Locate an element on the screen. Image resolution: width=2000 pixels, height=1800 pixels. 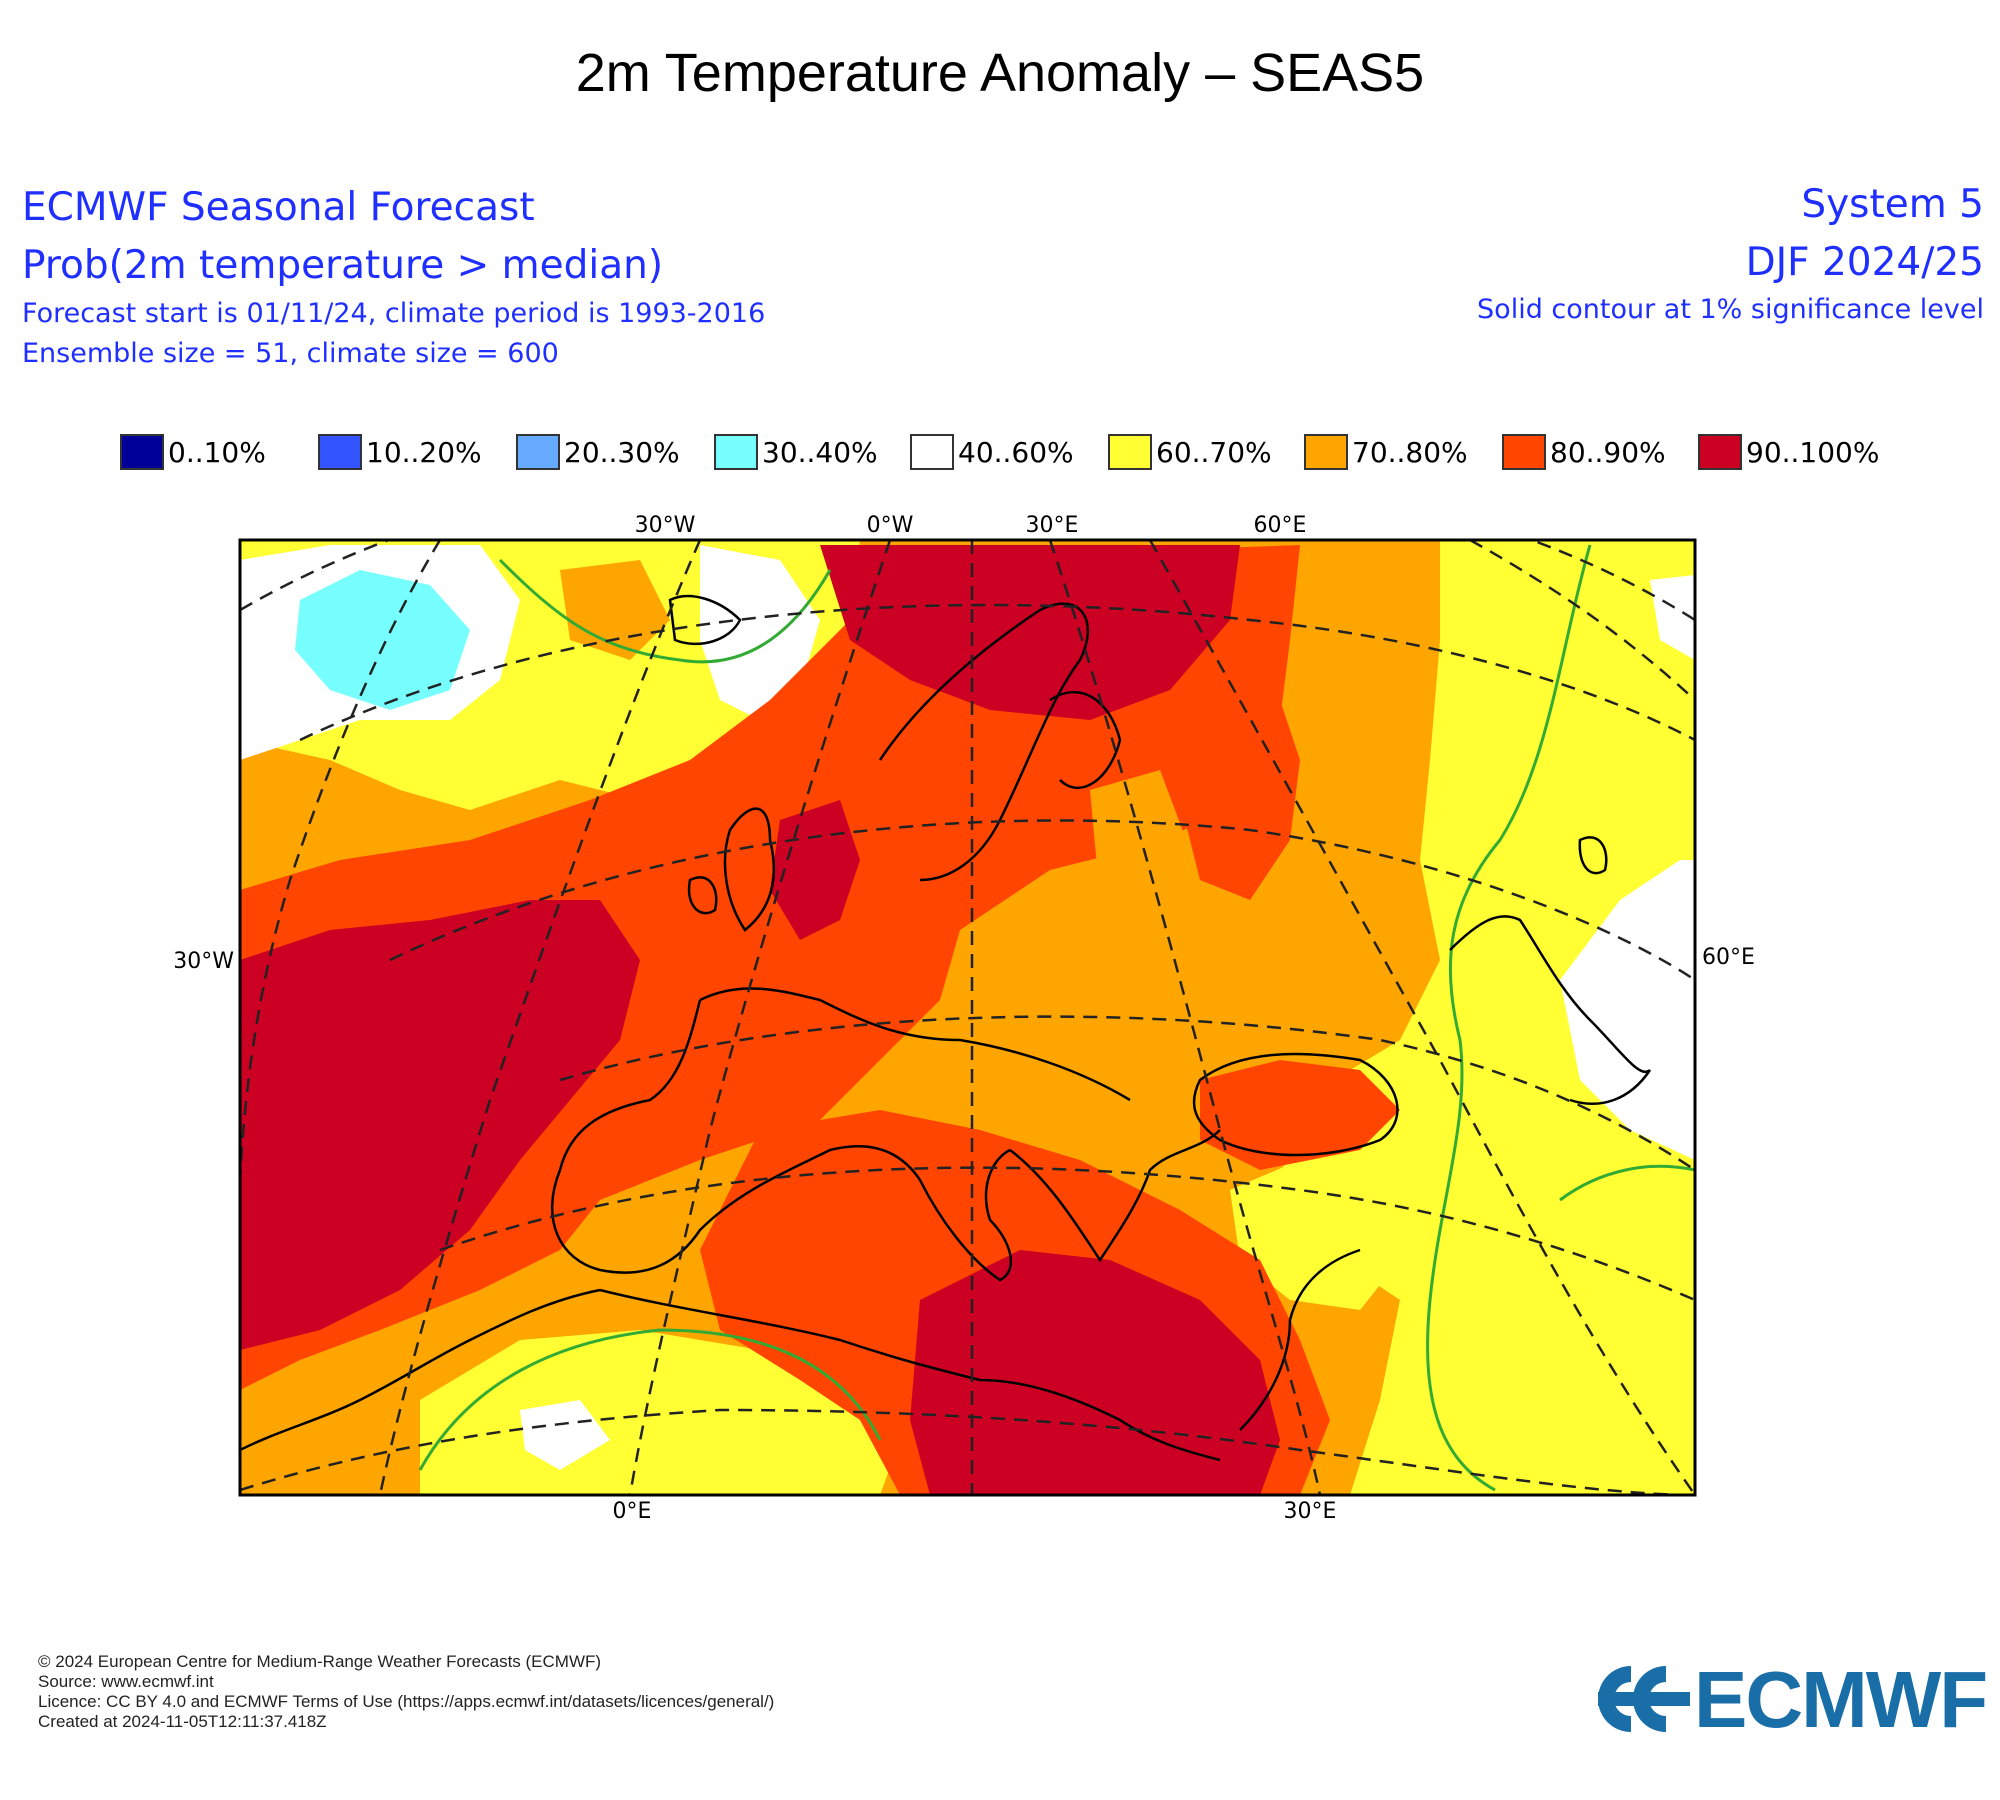
legend-item: 20..30% is located at coordinates (598, 452).